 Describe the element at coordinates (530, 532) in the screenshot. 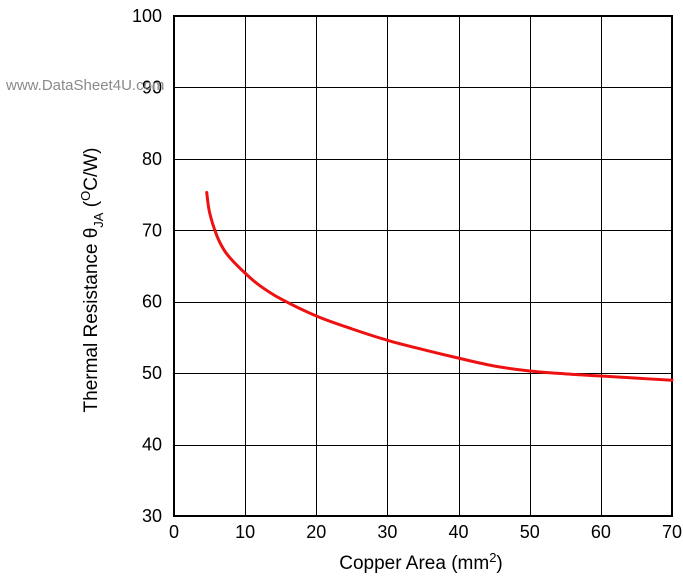

I see `x-tick-label-50: 50` at that location.